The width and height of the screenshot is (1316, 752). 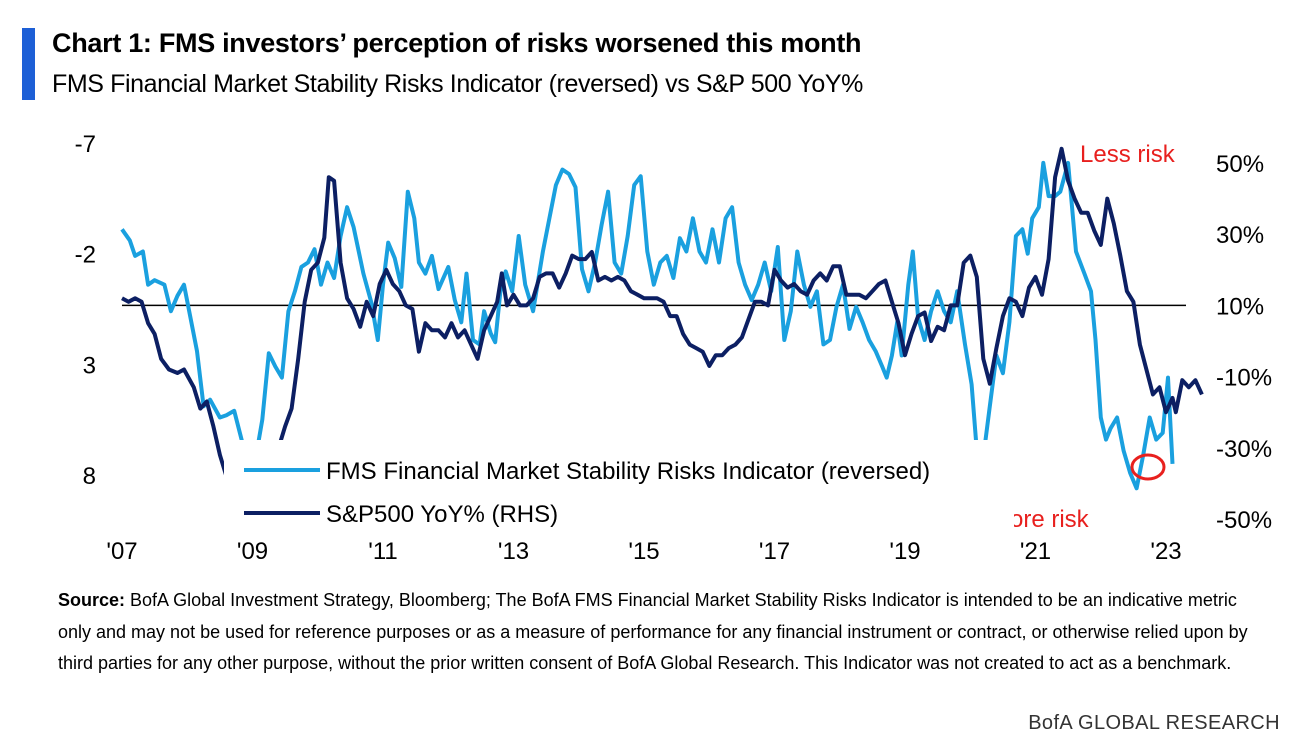 I want to click on right-tick-label: -30%, so click(x=1244, y=449).